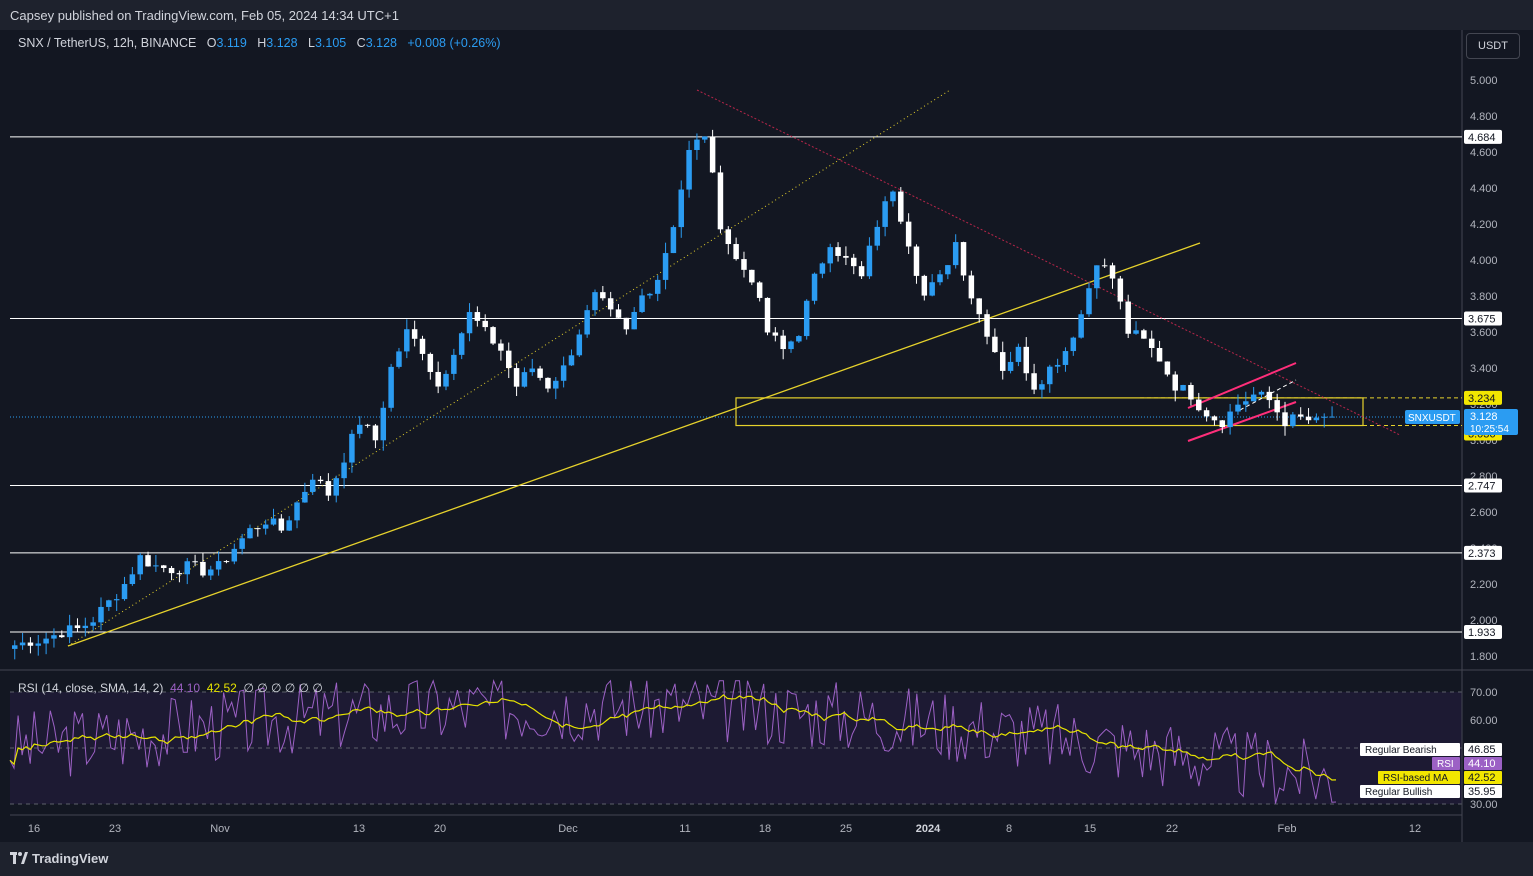 The width and height of the screenshot is (1533, 876). What do you see at coordinates (1483, 397) in the screenshot?
I see `box-price-tag` at bounding box center [1483, 397].